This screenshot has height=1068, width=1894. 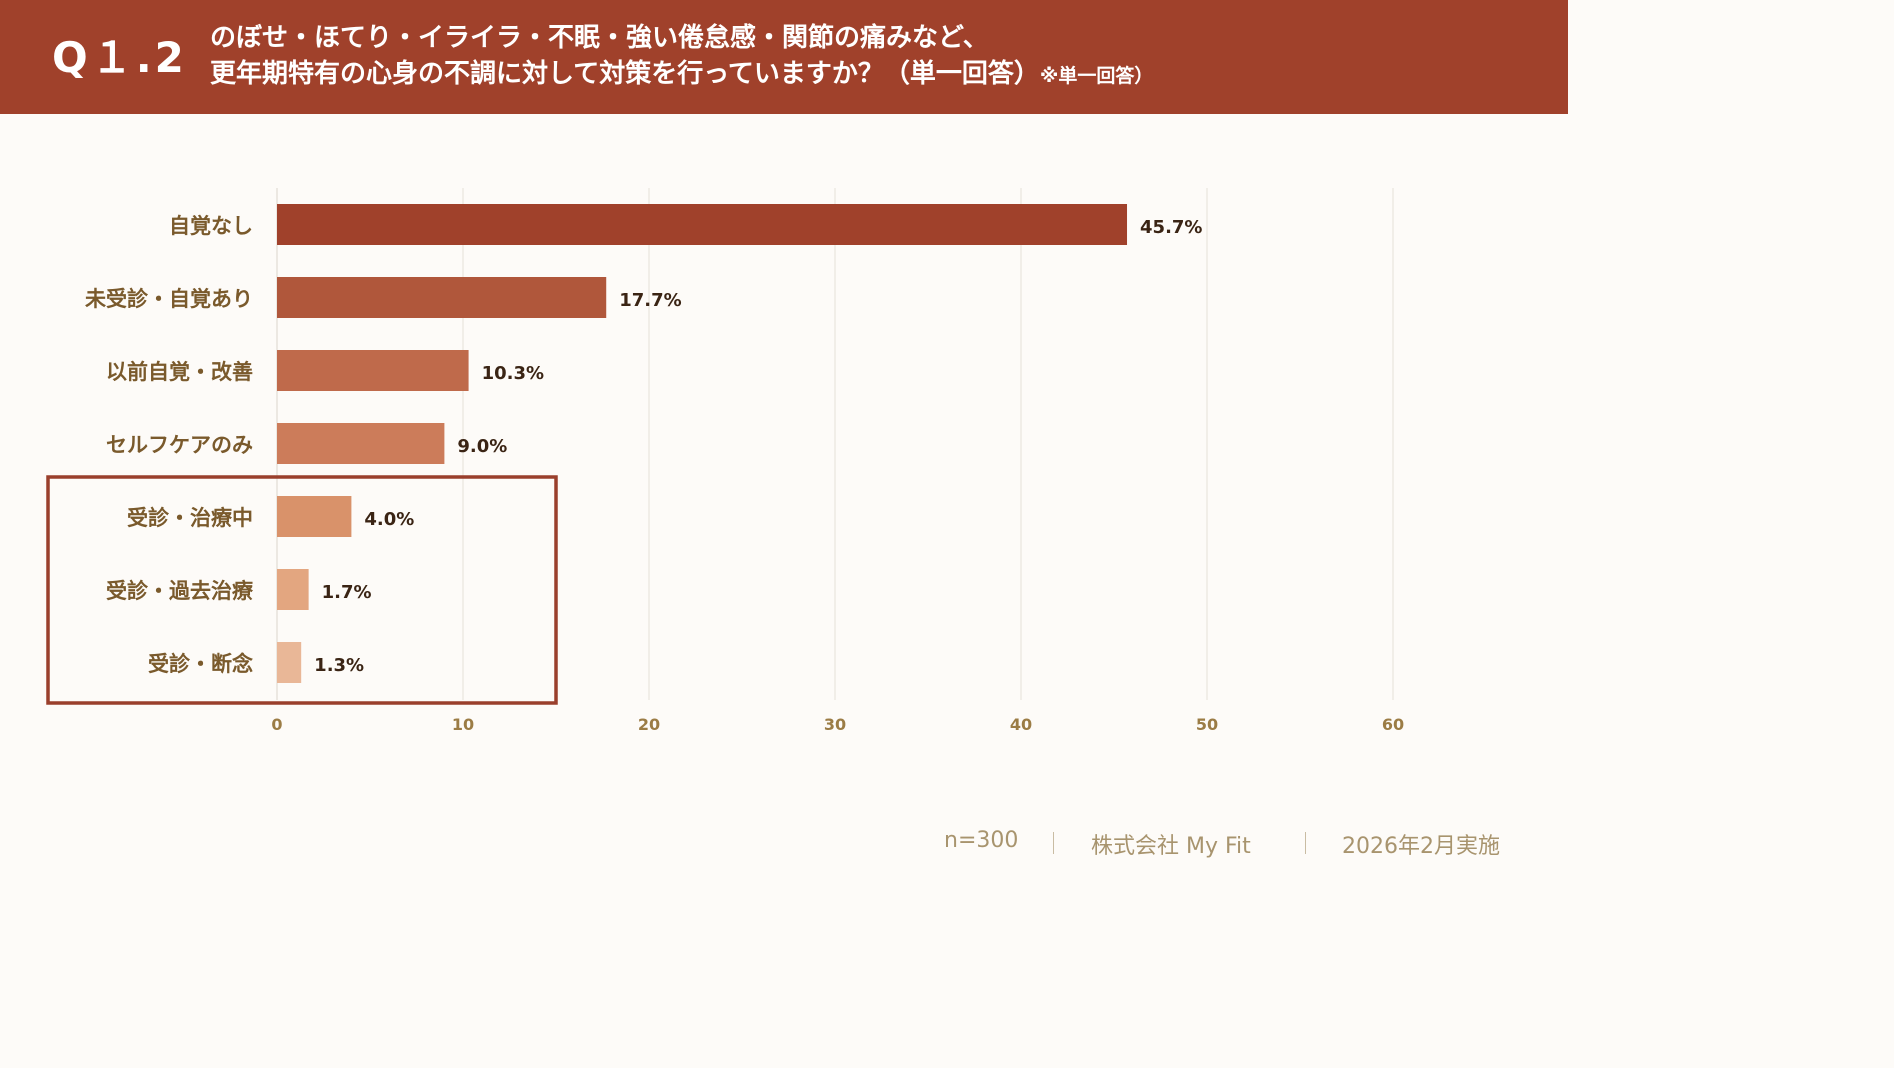 What do you see at coordinates (389, 519) in the screenshot?
I see `data-label: 4.0%` at bounding box center [389, 519].